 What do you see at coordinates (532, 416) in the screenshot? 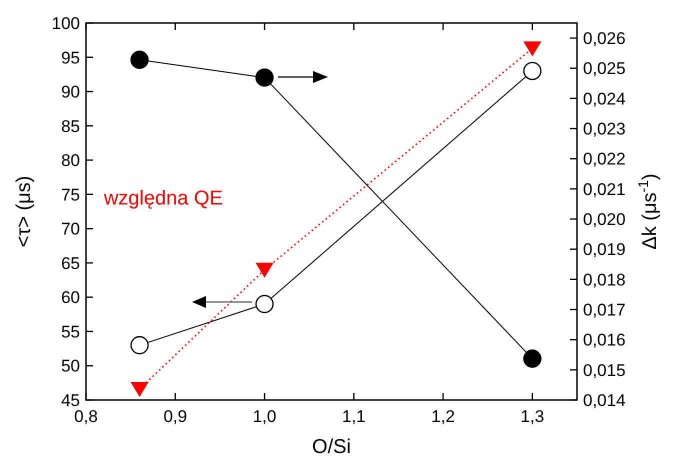
I see `x-tick-label: 1,3` at bounding box center [532, 416].